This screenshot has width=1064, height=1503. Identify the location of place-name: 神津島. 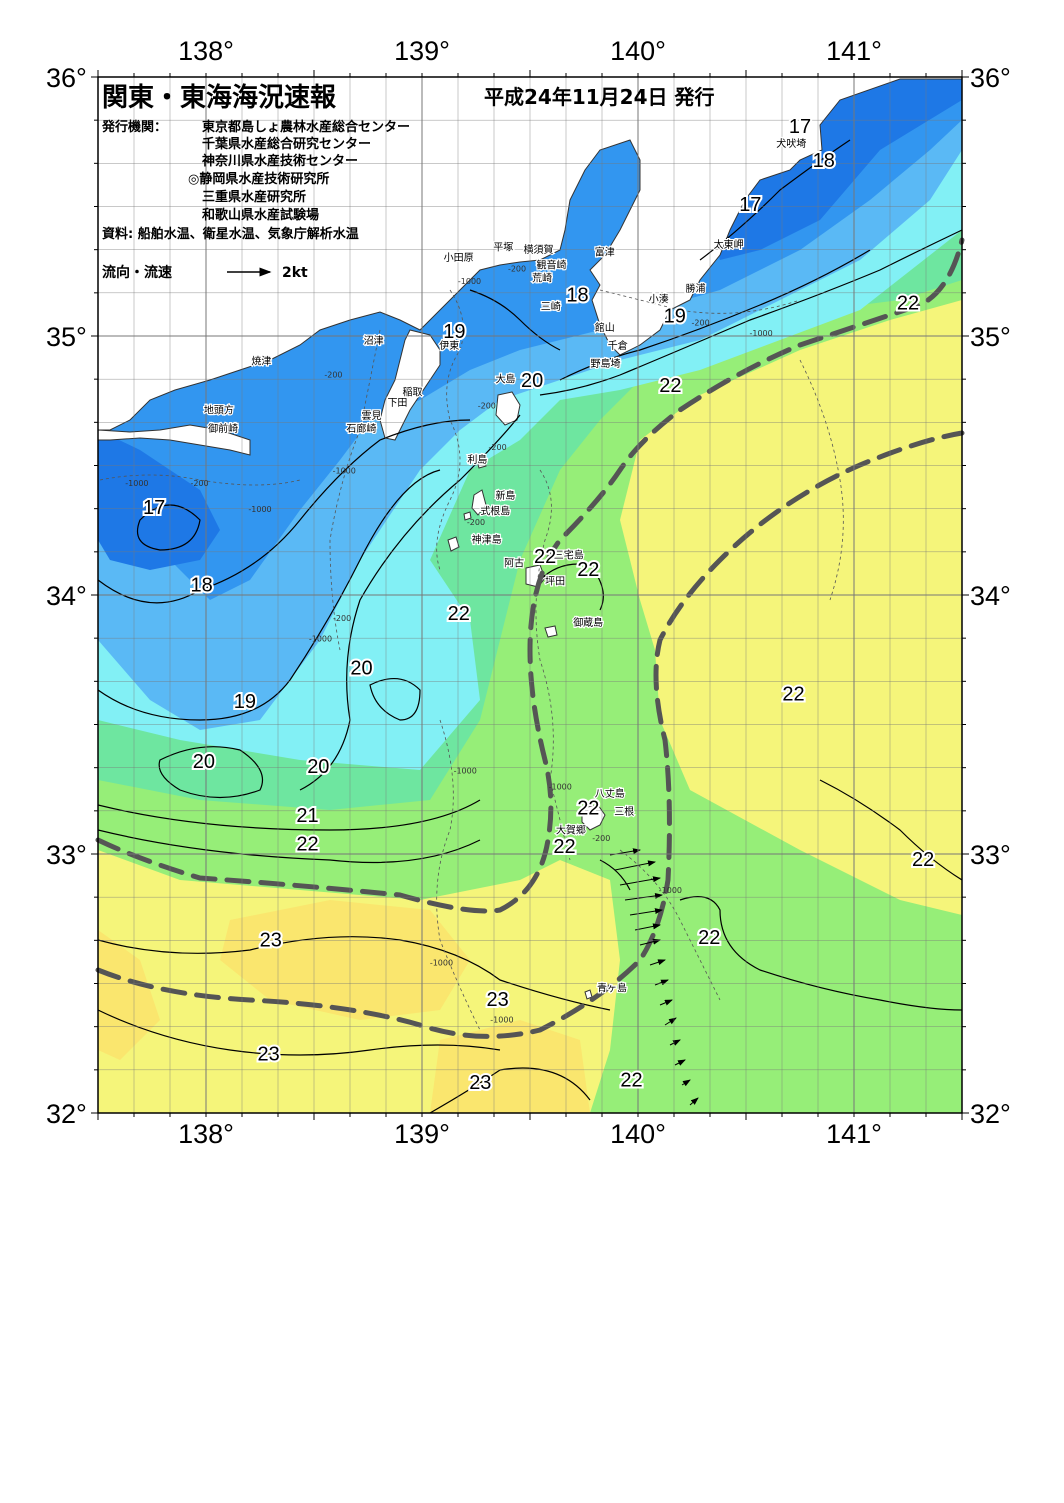
(487, 539).